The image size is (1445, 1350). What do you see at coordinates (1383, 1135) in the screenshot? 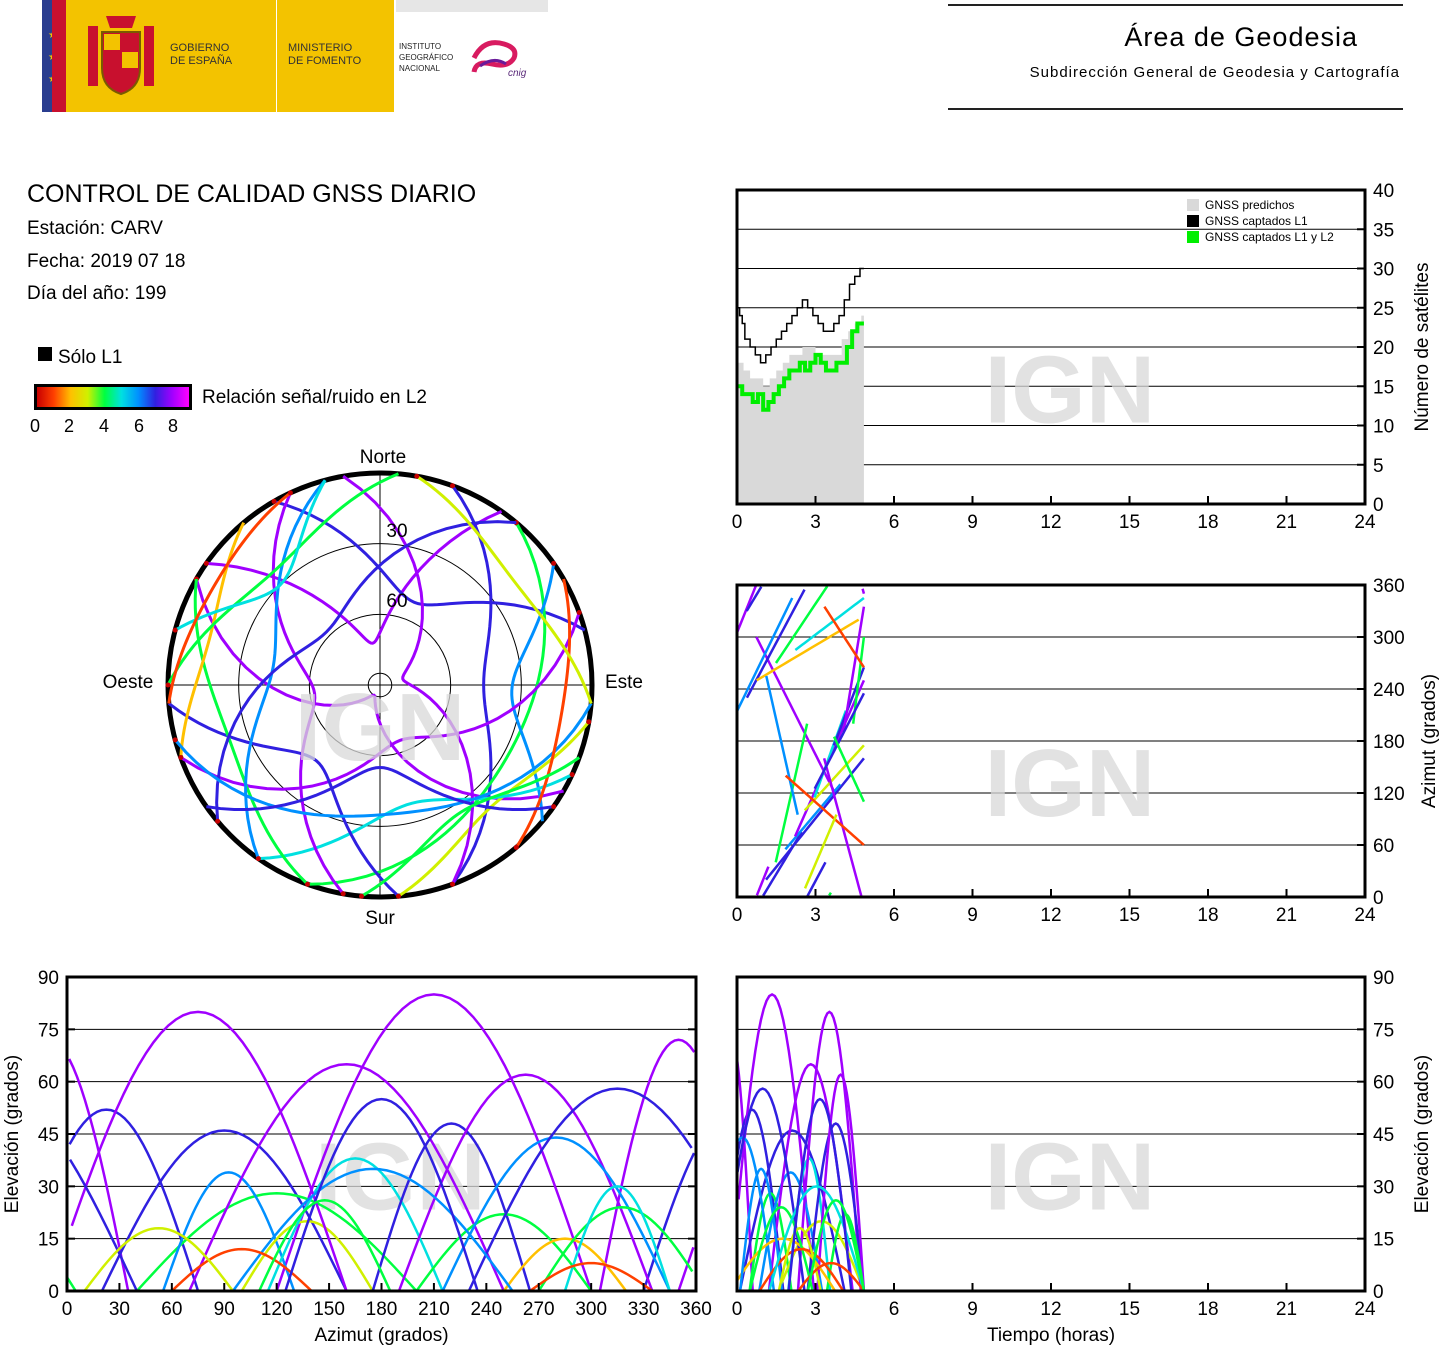
I see `y-tick-label: 45` at bounding box center [1383, 1135].